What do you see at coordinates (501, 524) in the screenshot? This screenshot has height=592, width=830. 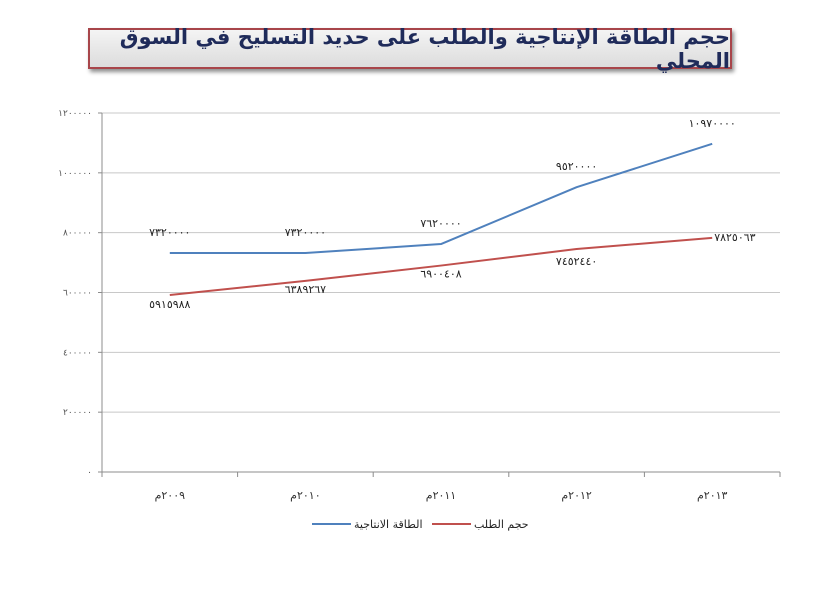 I see `legend-label: حجم الطلب` at bounding box center [501, 524].